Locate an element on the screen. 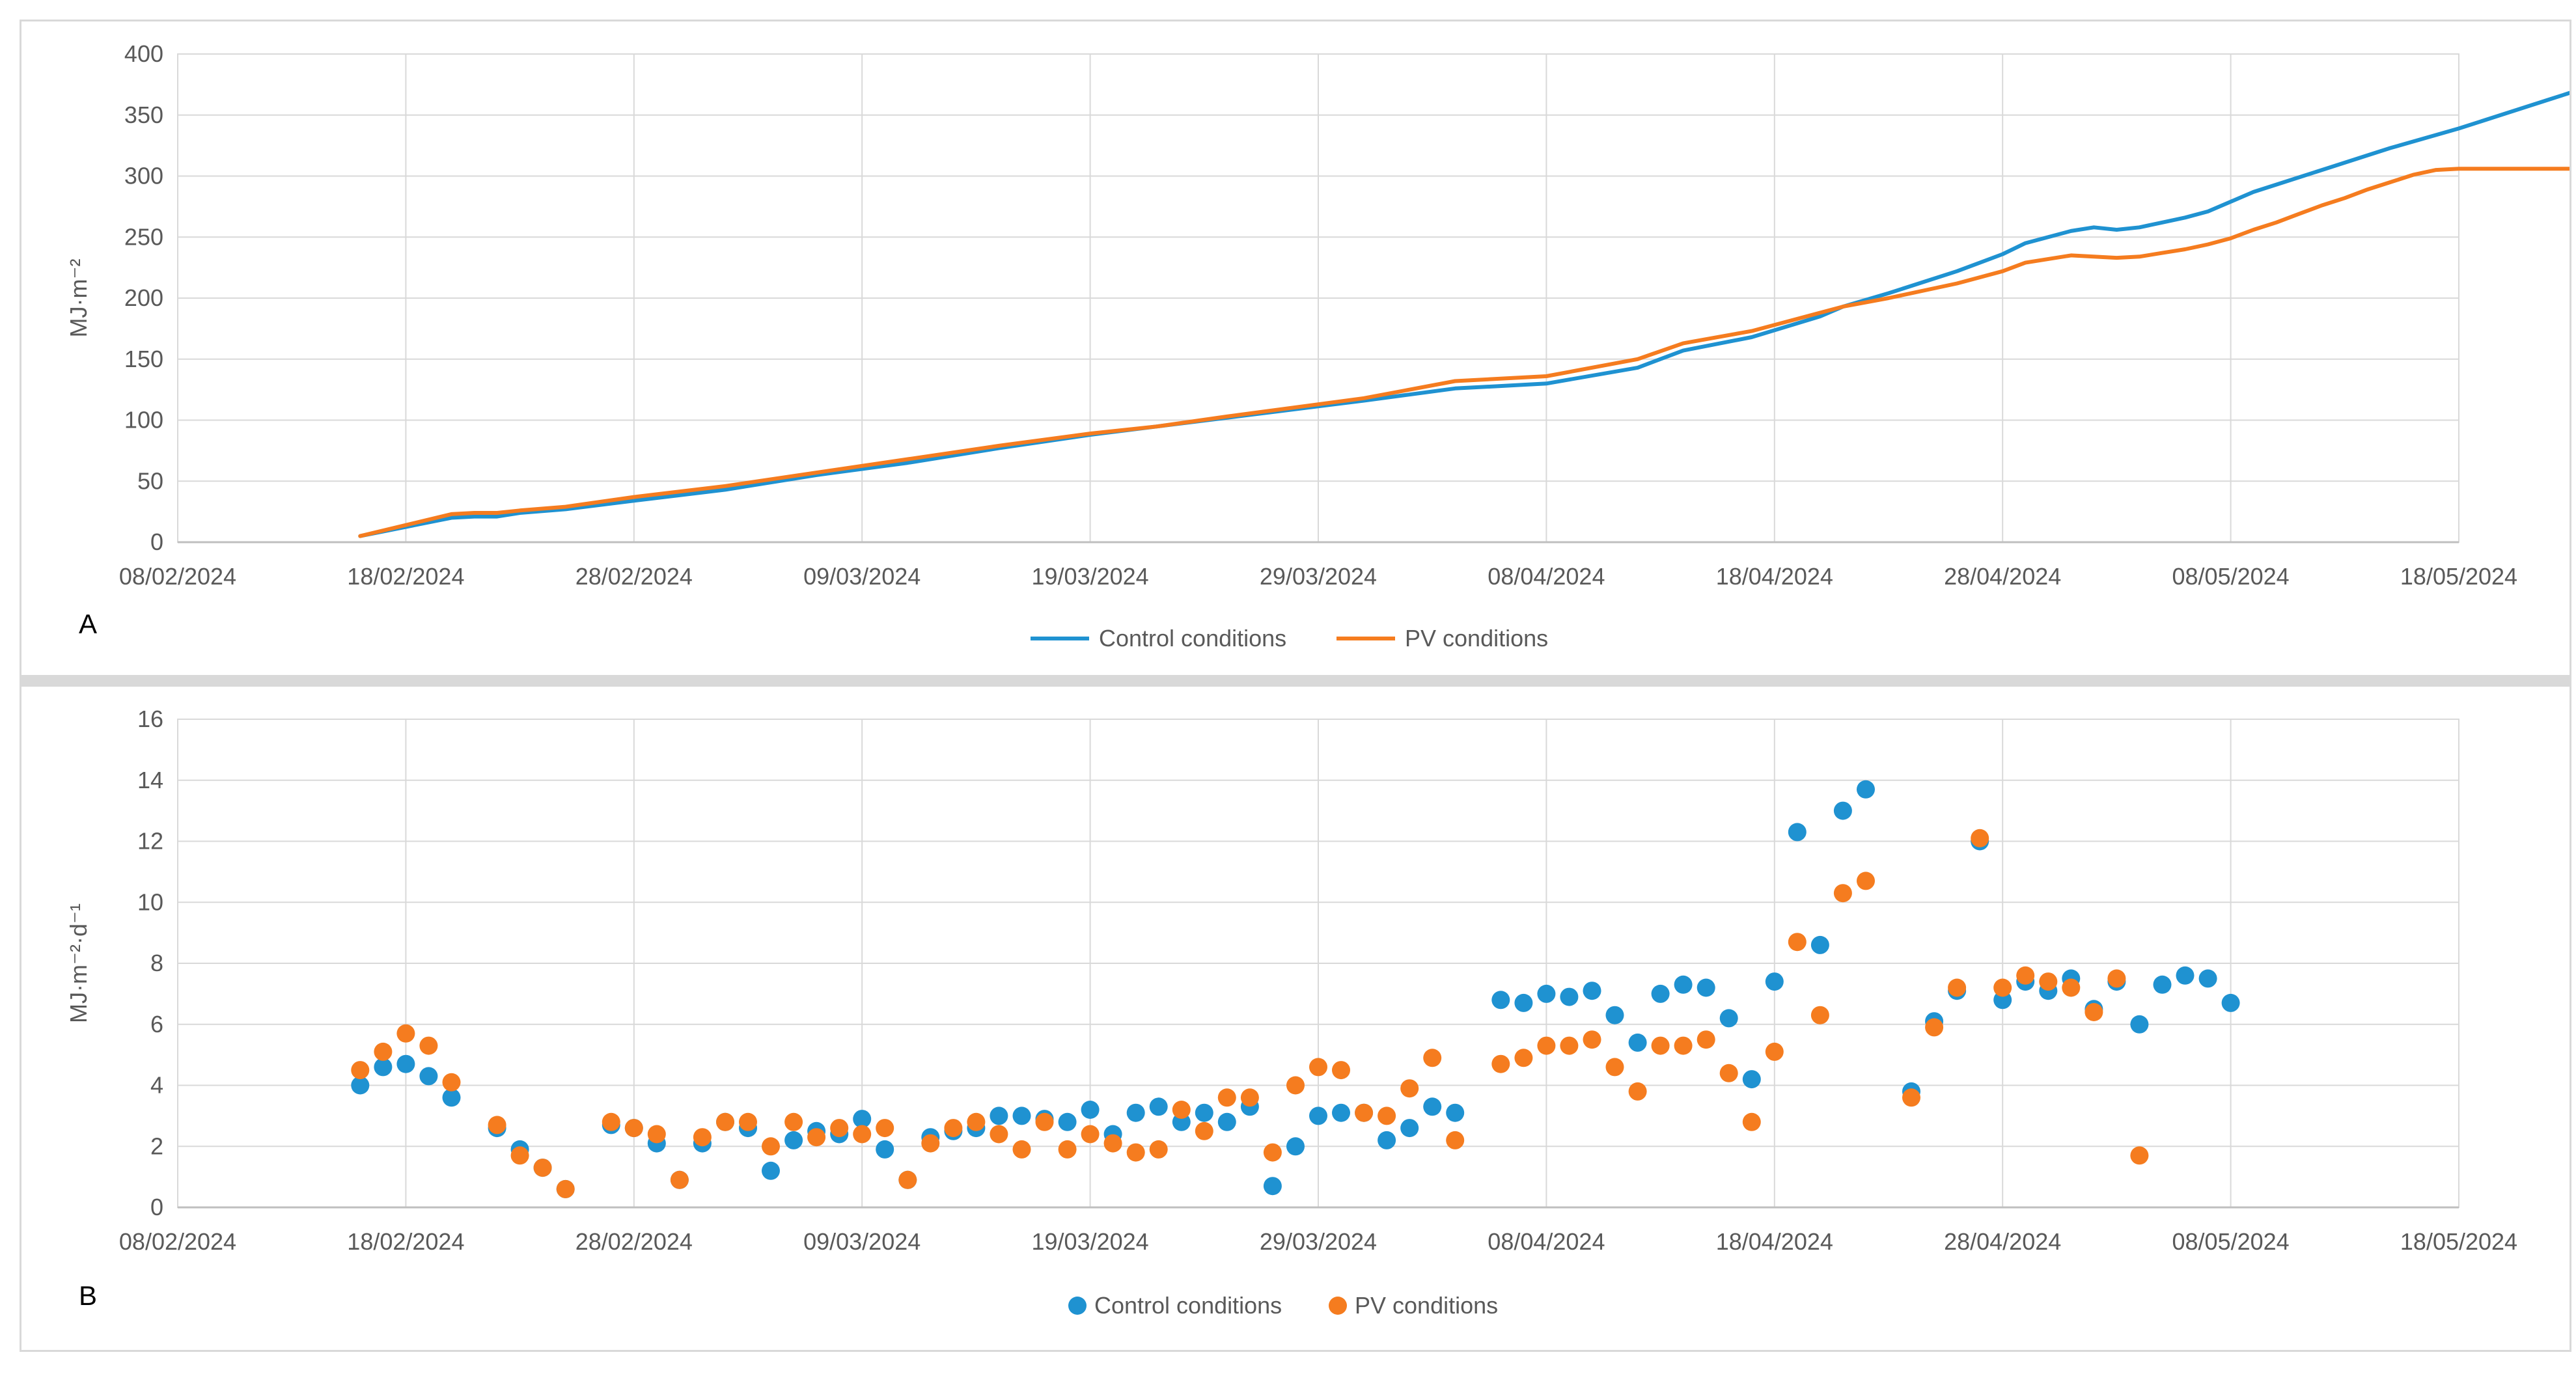 This screenshot has width=2576, height=1374. x-tick-label: 08/05/2024 is located at coordinates (2231, 1241).